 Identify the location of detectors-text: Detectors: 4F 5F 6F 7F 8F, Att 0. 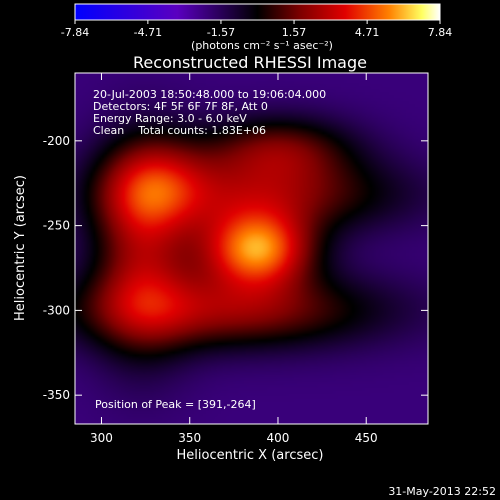
(180, 106).